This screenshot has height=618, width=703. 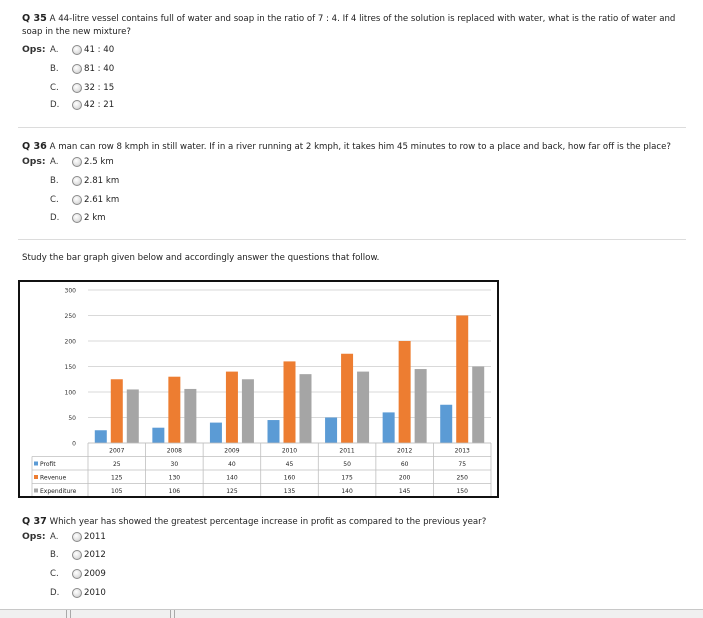 I want to click on option-text: 2.81 km, so click(x=102, y=181).